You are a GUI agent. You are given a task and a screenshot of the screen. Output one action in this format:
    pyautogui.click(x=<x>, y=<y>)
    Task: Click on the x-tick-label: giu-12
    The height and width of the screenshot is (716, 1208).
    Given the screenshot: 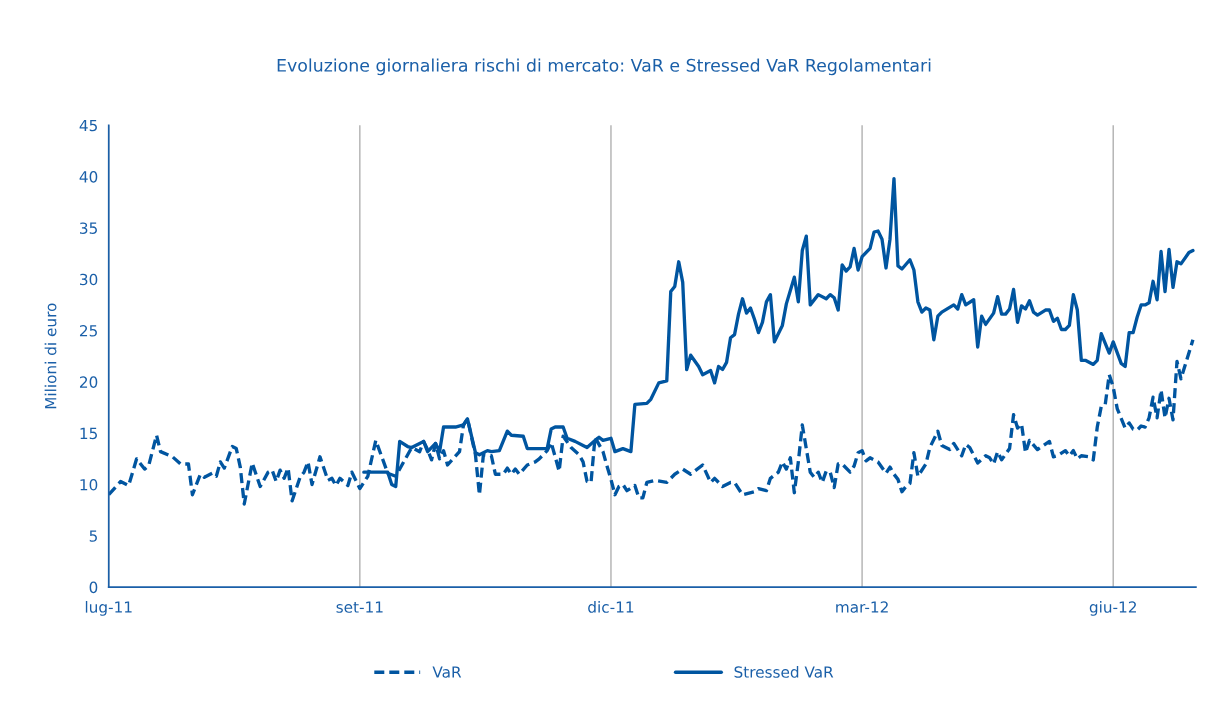 What is the action you would take?
    pyautogui.click(x=1112, y=608)
    